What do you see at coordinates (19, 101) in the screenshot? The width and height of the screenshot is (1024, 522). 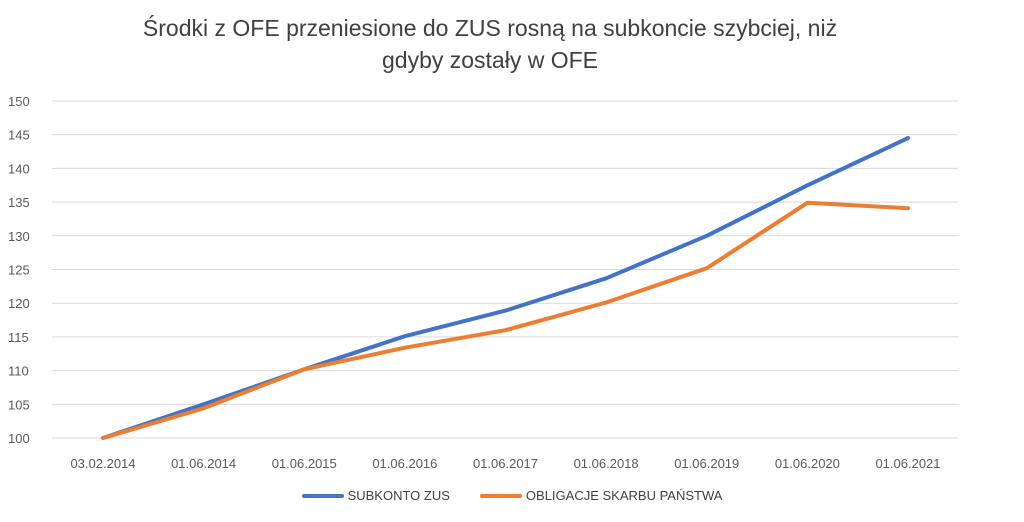 I see `y-tick-label-150: 150` at bounding box center [19, 101].